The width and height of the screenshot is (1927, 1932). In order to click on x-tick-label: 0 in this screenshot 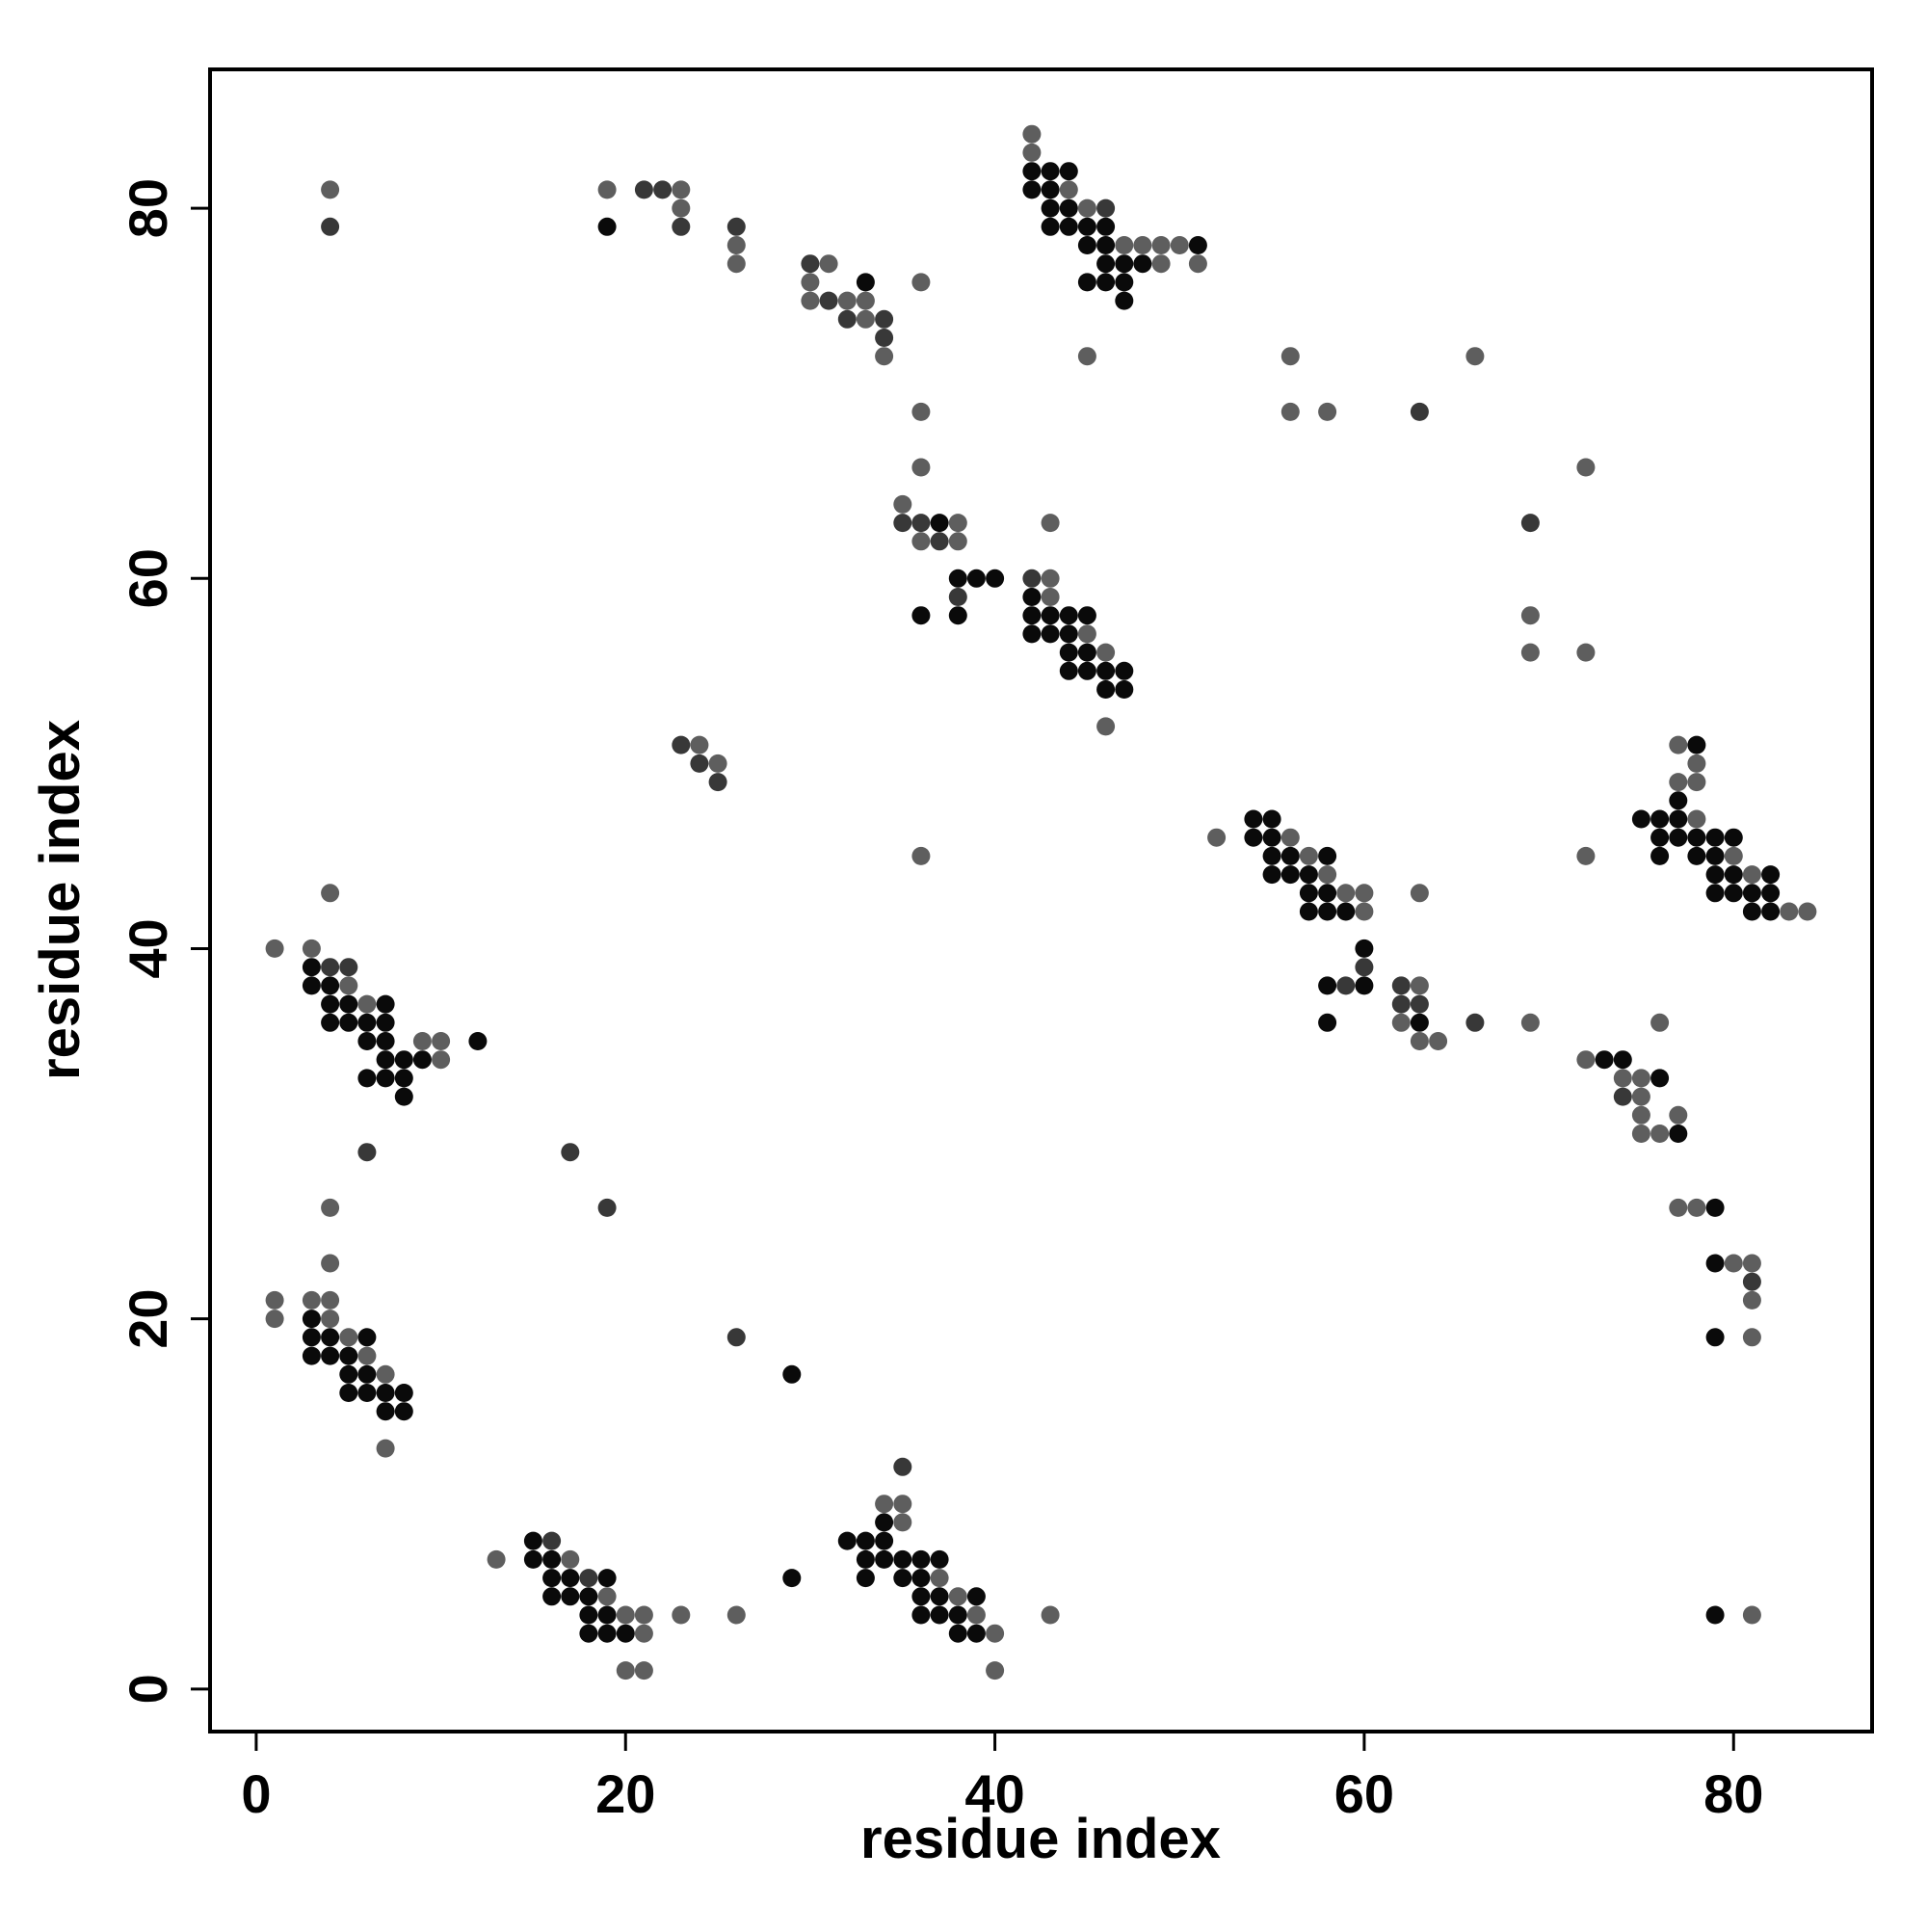, I will do `click(256, 1793)`.